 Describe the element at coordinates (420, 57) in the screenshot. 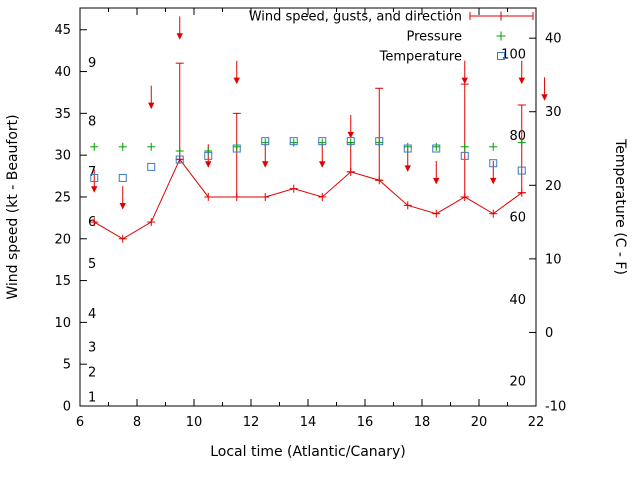

I see `legend-label: Temperature` at that location.